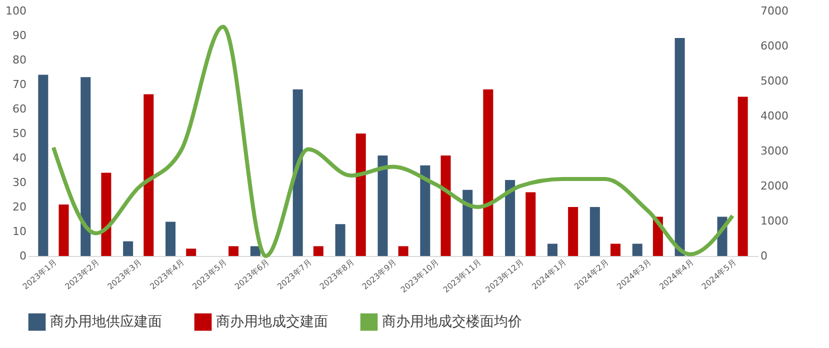 The height and width of the screenshot is (348, 829). I want to click on y2-tick-label: 7000, so click(774, 11).